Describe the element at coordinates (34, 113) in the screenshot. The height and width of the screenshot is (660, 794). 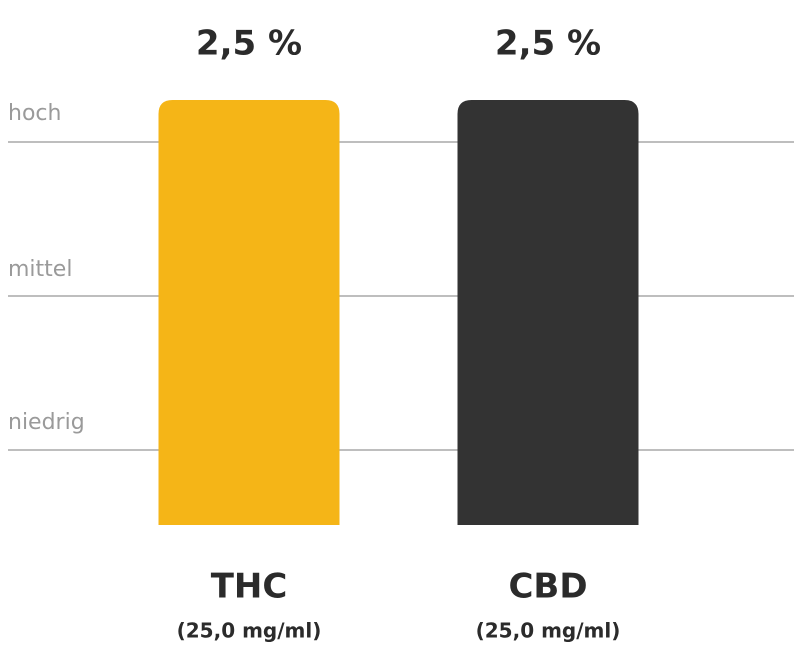
I see `level-label: hoch` at that location.